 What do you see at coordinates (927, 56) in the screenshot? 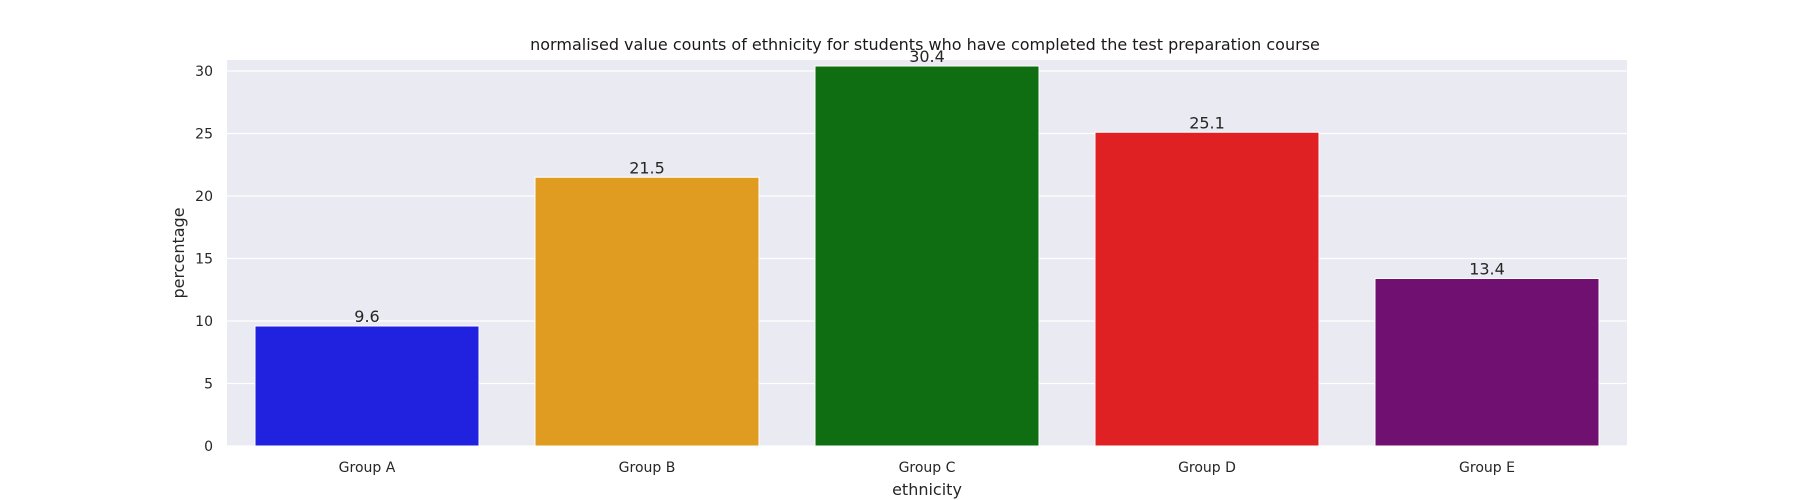
I see `data-label: 30.4` at bounding box center [927, 56].